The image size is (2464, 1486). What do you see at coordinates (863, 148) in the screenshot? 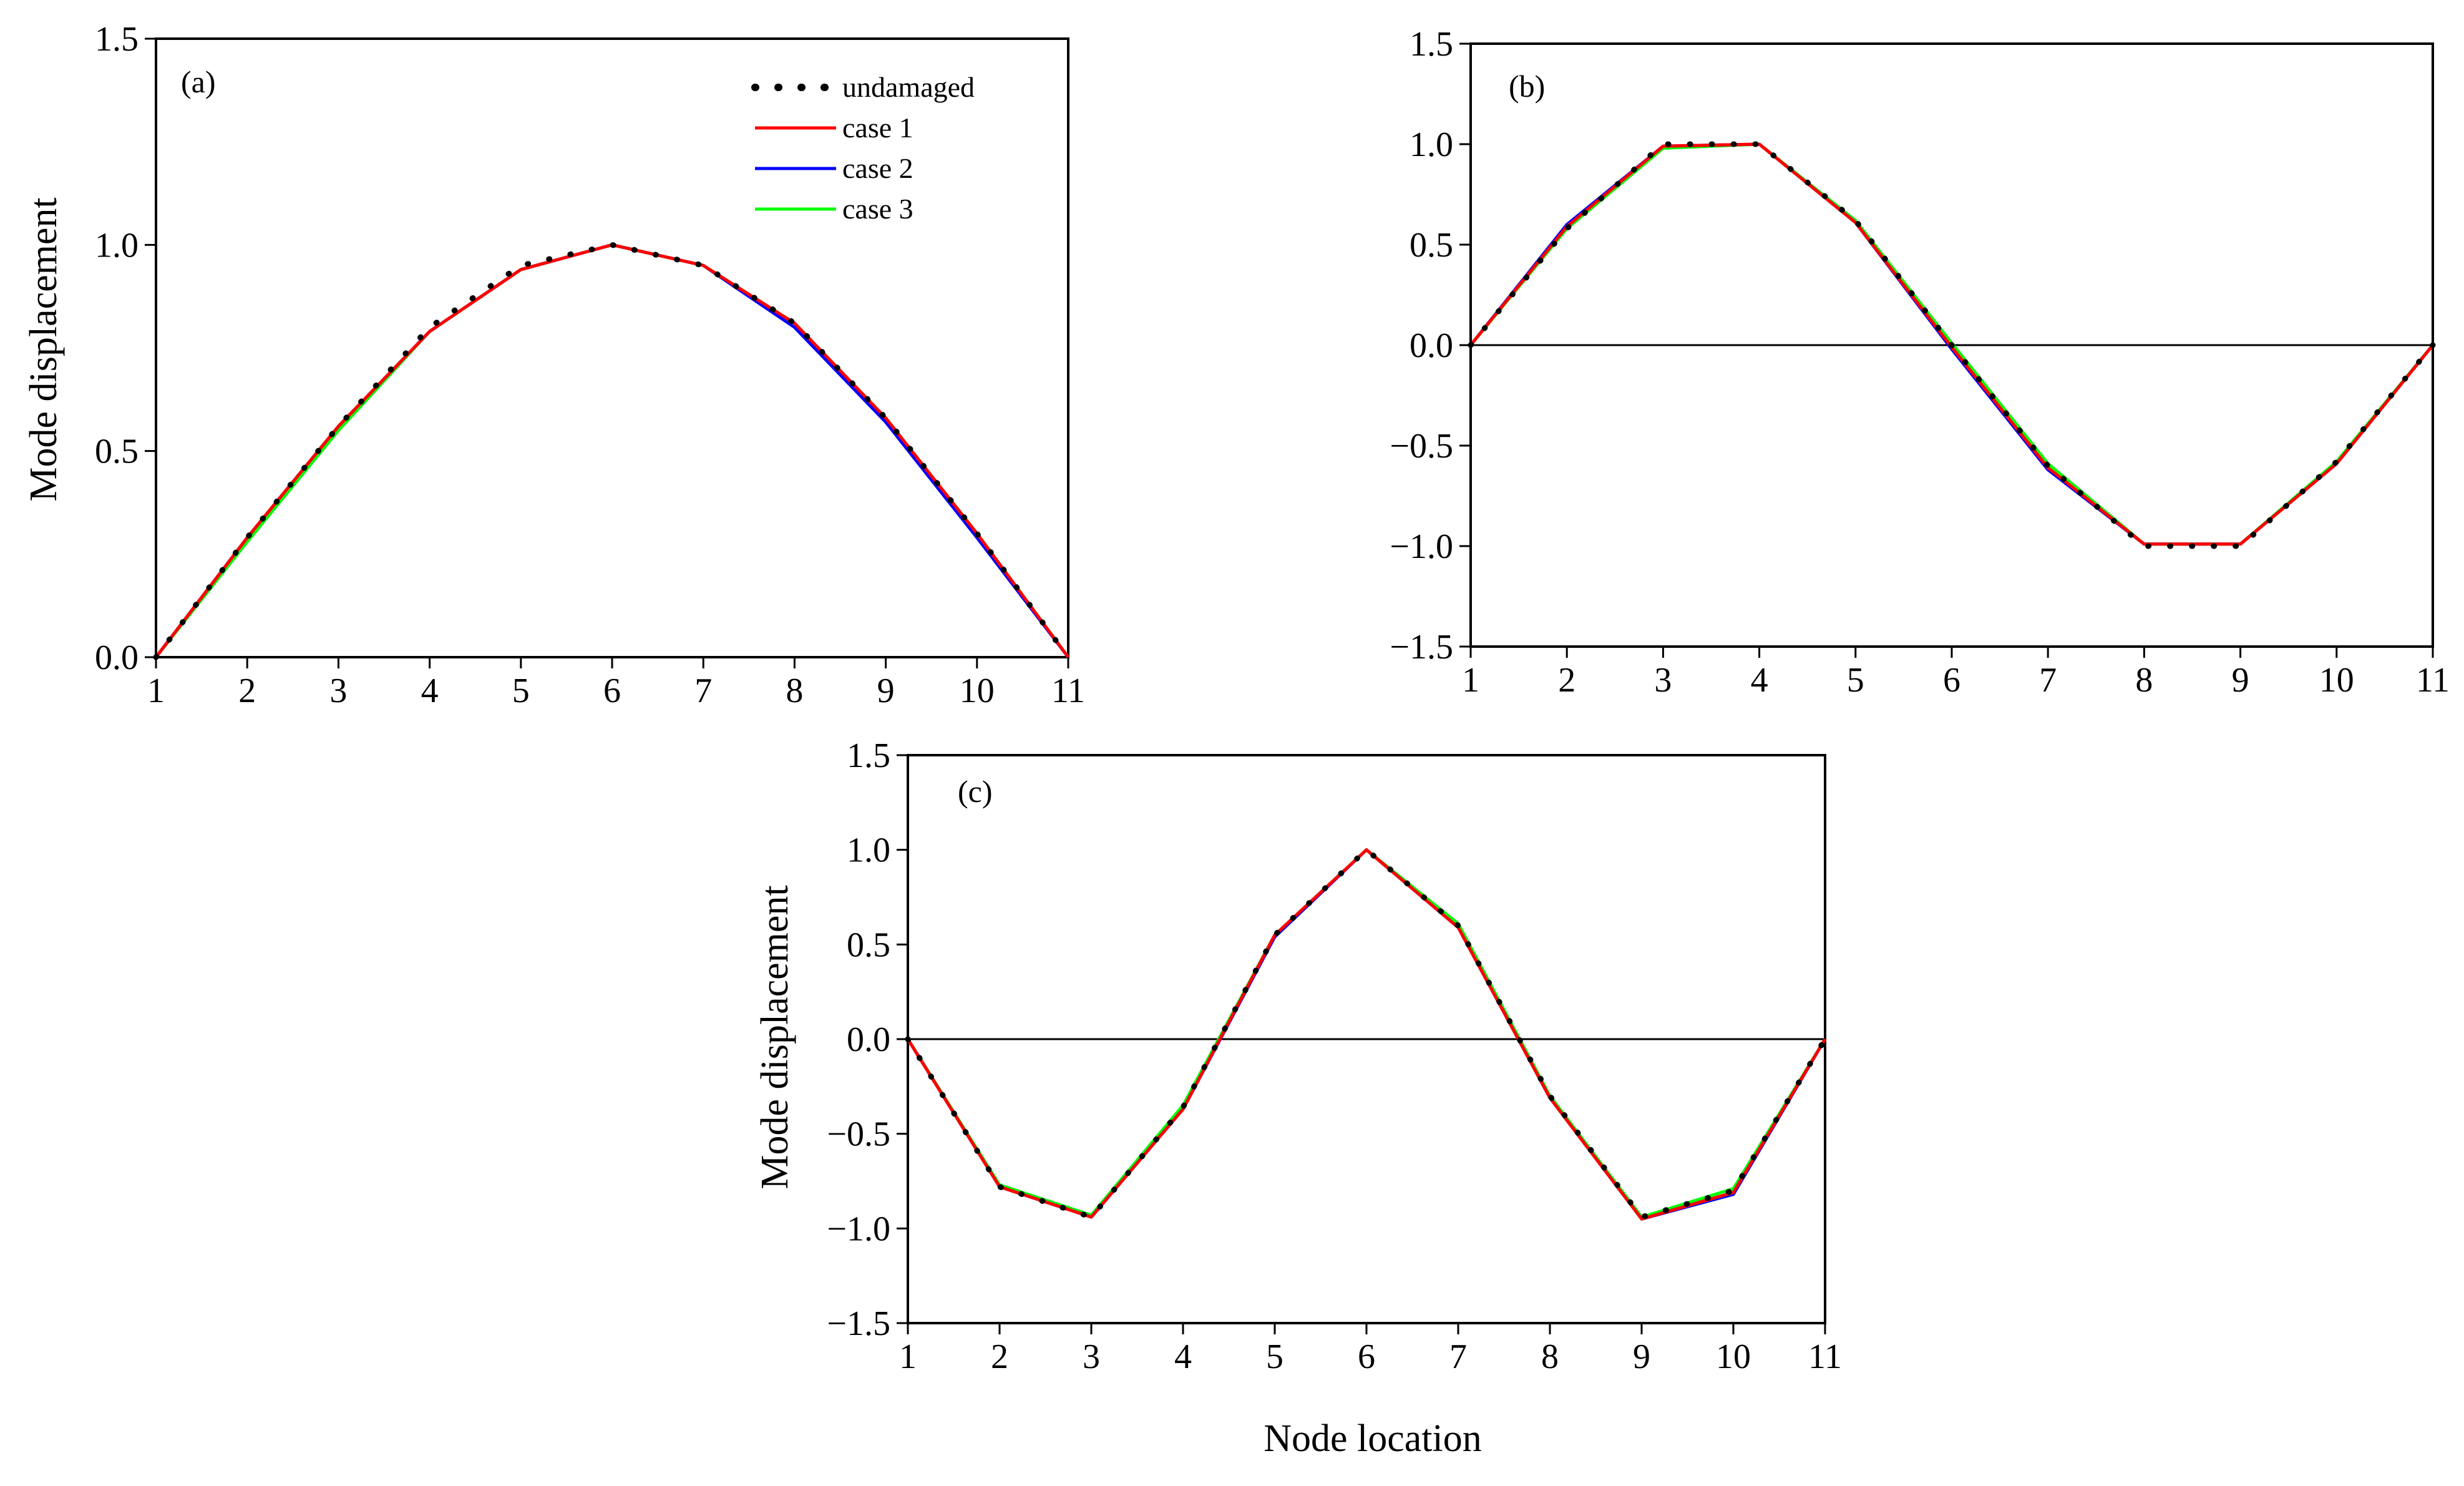
I see `legend: undamaged case 1 case 2 case 3` at bounding box center [863, 148].